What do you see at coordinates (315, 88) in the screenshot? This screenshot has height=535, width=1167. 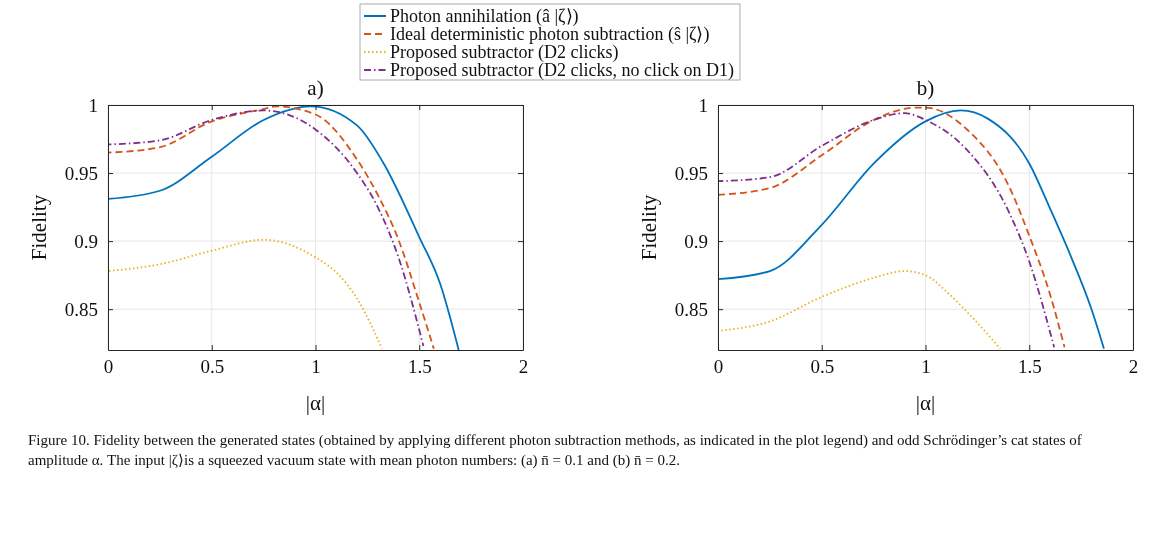 I see `chart-title: a)` at bounding box center [315, 88].